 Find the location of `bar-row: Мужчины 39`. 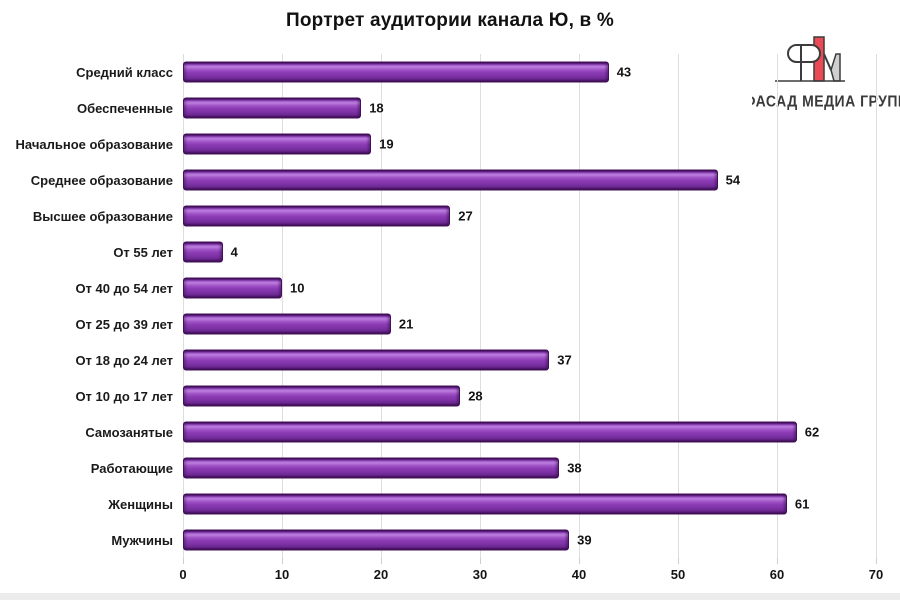

bar-row: Мужчины 39 is located at coordinates (438, 540).